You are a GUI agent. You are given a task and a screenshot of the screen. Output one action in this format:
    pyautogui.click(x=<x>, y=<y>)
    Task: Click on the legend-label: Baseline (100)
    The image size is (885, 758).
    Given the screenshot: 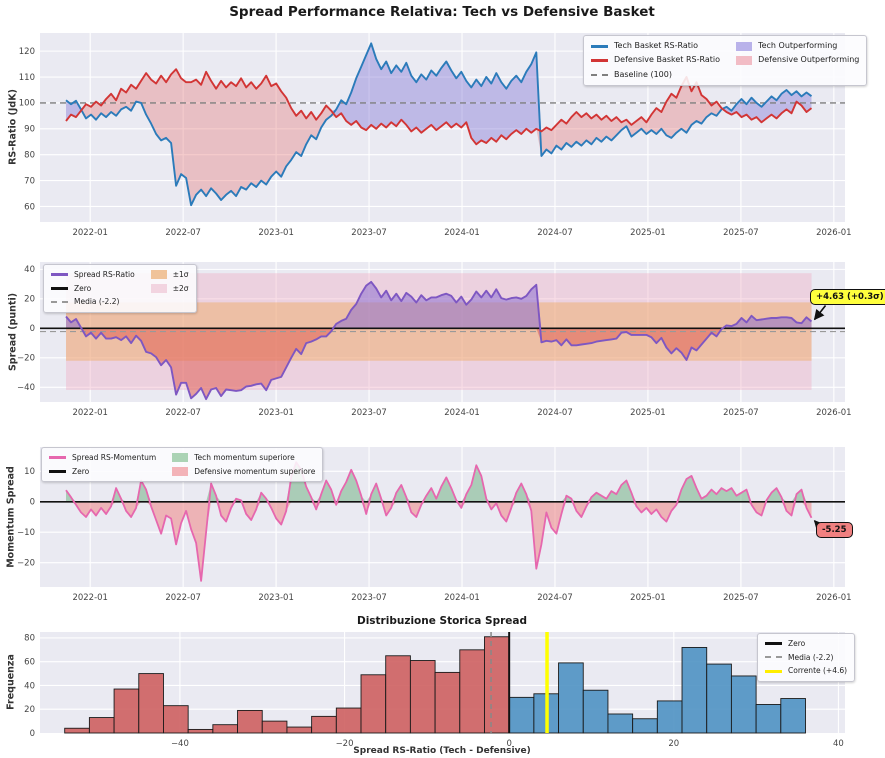 What is the action you would take?
    pyautogui.click(x=643, y=74)
    